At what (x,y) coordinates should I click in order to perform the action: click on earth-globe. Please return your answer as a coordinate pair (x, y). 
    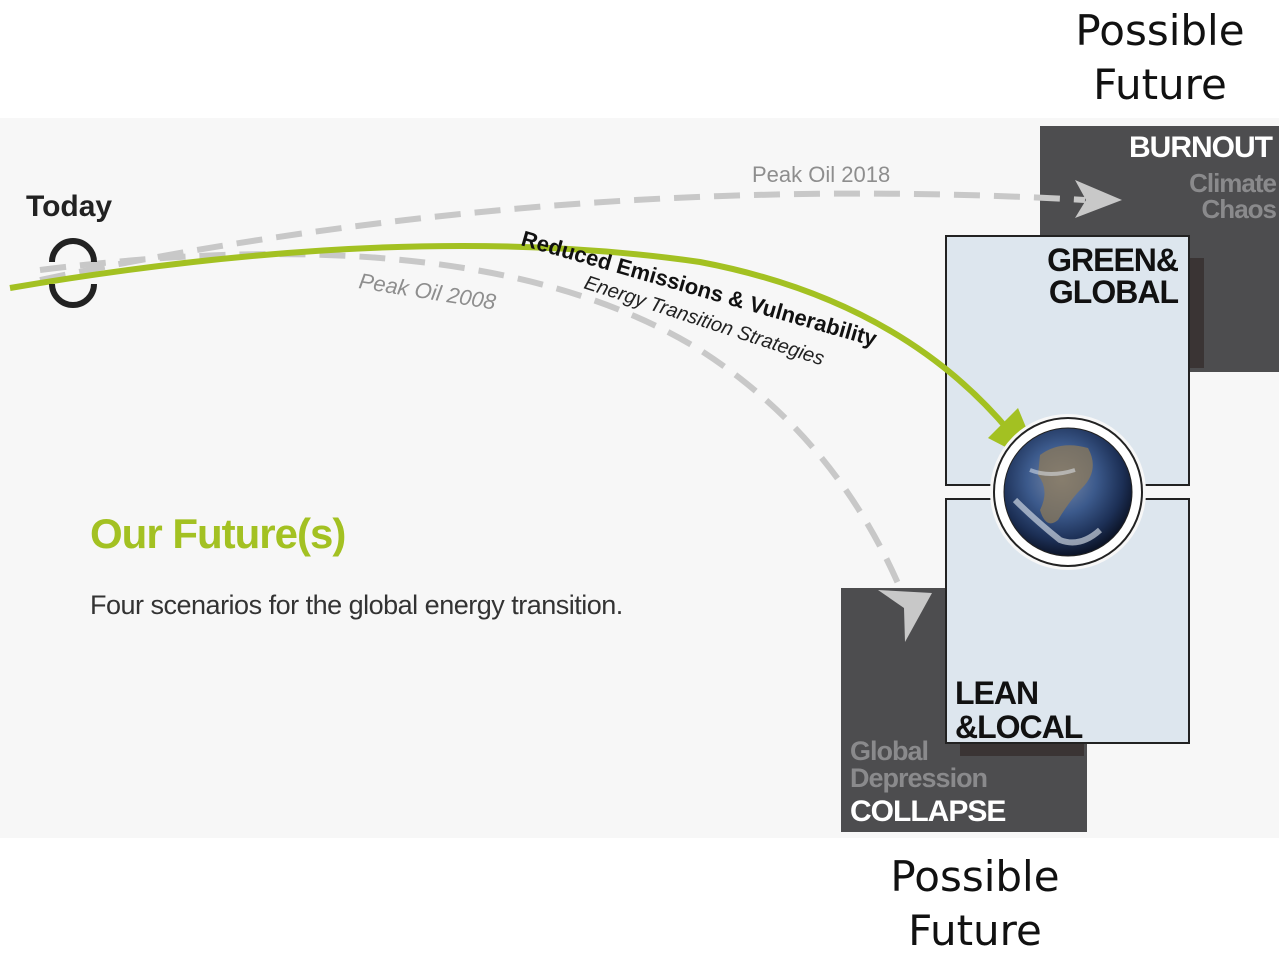
    Looking at the image, I should click on (1068, 492).